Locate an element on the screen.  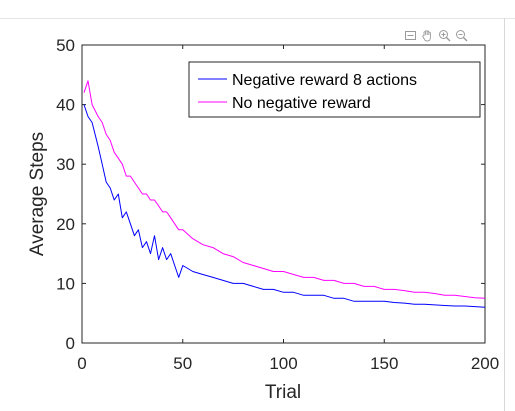
pan-hand-icon is located at coordinates (427, 35).